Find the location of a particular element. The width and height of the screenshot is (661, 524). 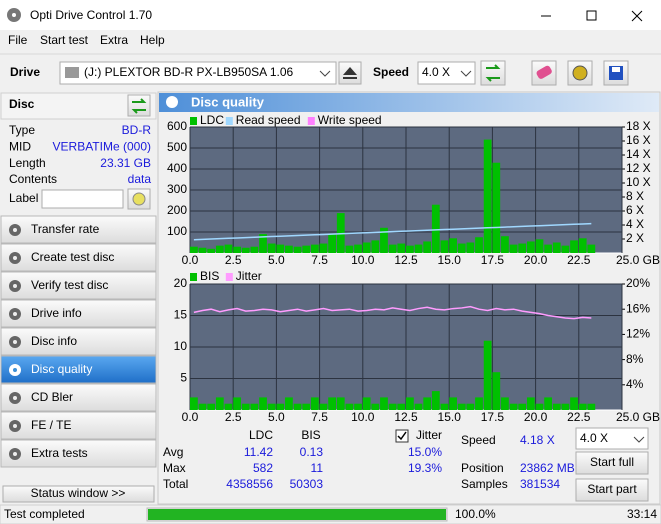

menu-item: Start test is located at coordinates (64, 40).